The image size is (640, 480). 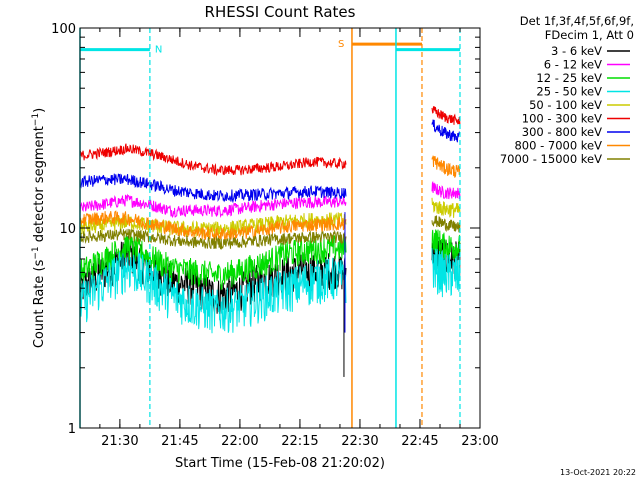 I want to click on x-axis-label: Start Time (15-Feb-08 21:20:02), so click(x=280, y=463).